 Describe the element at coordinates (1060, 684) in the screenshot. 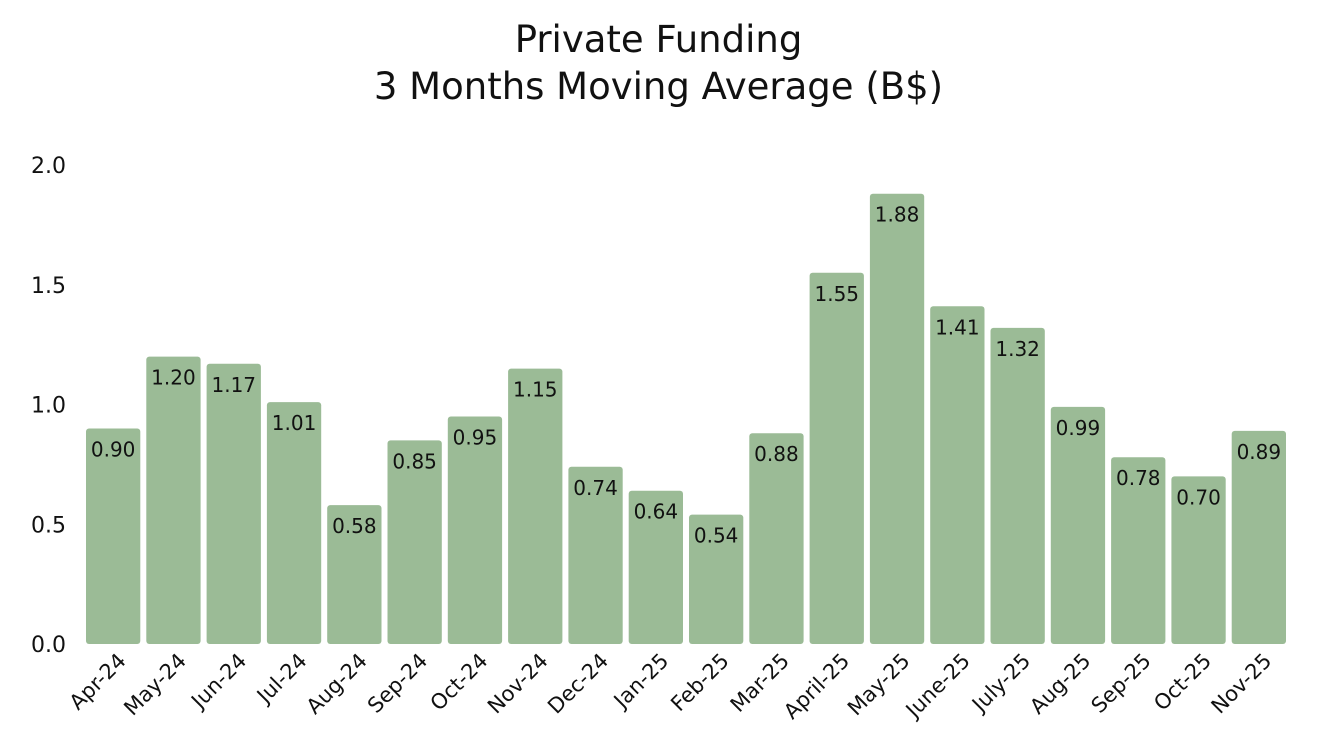

I see `x-tick-label: Aug-25` at that location.